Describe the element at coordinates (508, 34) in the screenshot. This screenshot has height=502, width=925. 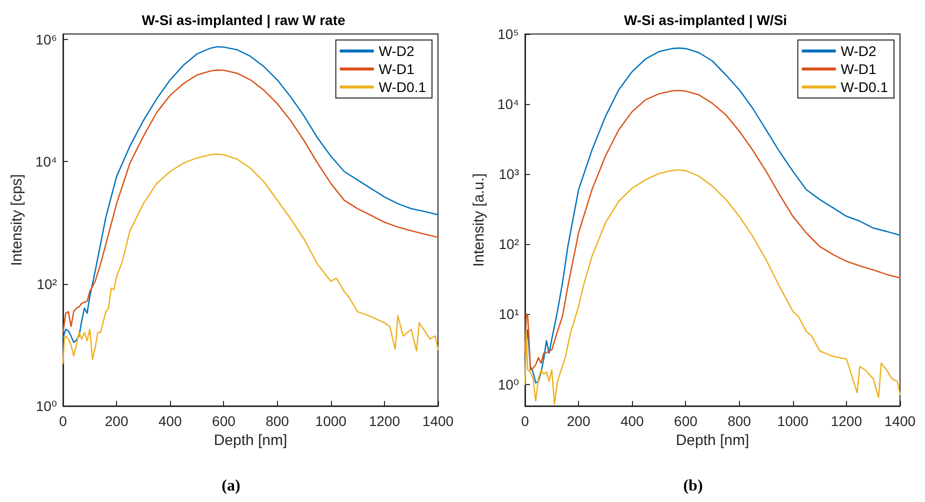
I see `y-tick-label: 10⁵` at that location.